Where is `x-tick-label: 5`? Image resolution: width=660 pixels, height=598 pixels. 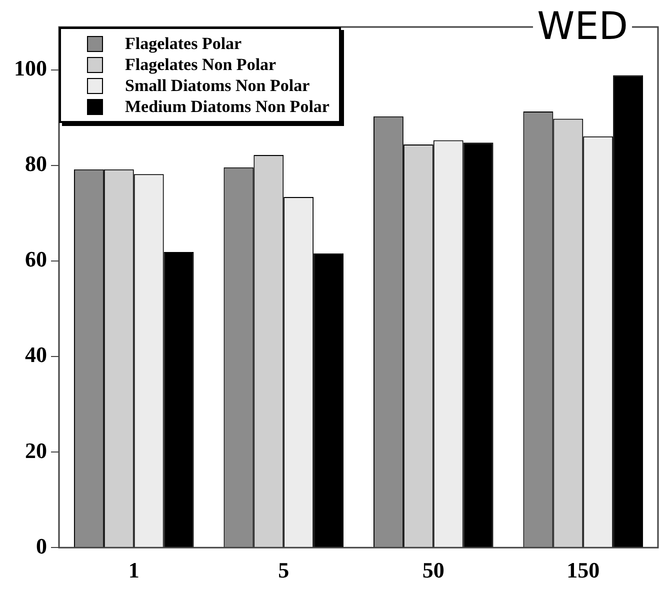 x-tick-label: 5 is located at coordinates (284, 569).